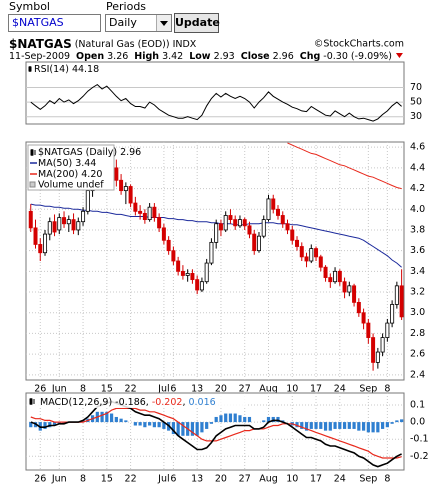 Image resolution: width=435 pixels, height=490 pixels. What do you see at coordinates (66, 69) in the screenshot?
I see `legend-entry: RSI(14) 44.18` at bounding box center [66, 69].